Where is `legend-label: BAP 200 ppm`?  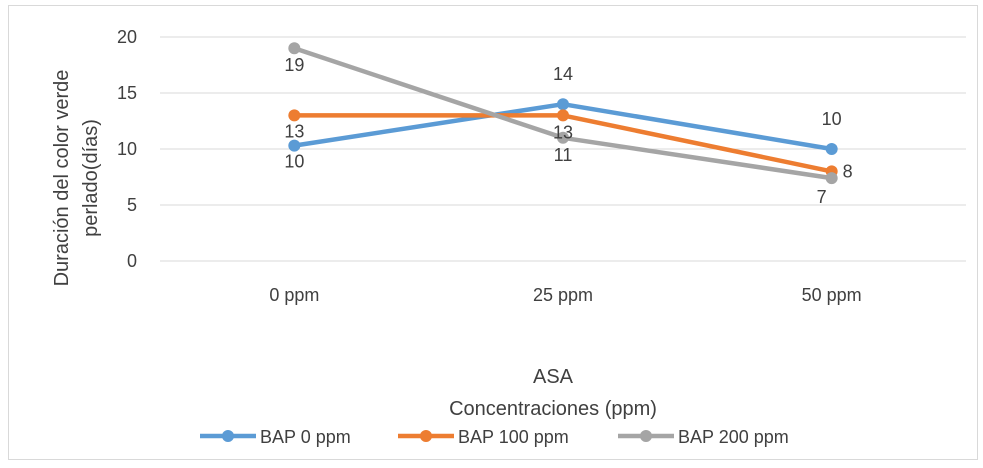
legend-label: BAP 200 ppm is located at coordinates (733, 437).